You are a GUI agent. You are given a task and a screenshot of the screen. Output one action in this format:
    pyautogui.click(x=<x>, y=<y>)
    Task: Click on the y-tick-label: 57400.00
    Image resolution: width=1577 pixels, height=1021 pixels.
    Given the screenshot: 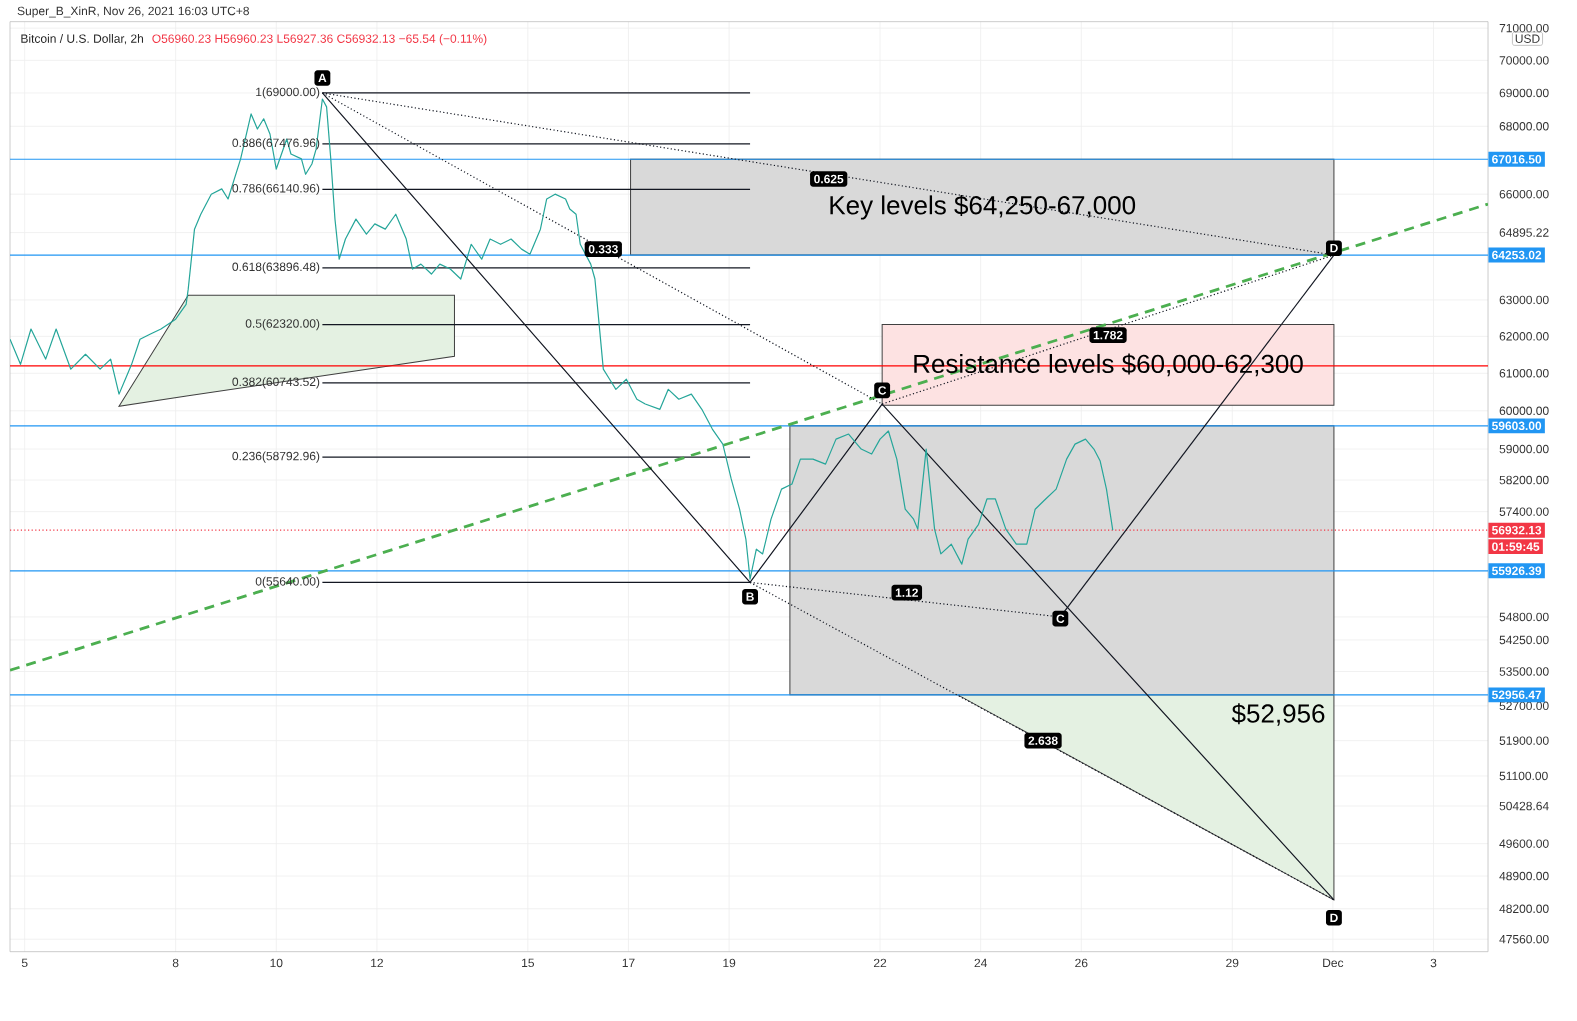 What is the action you would take?
    pyautogui.click(x=1524, y=511)
    